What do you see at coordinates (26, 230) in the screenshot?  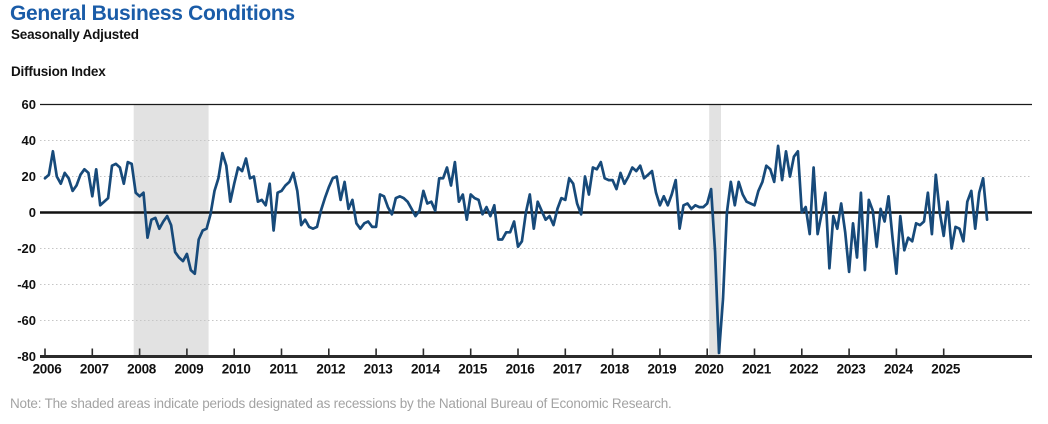 I see `y-axis-labels: 60 40 20 0 -20 -40 -60 -80` at bounding box center [26, 230].